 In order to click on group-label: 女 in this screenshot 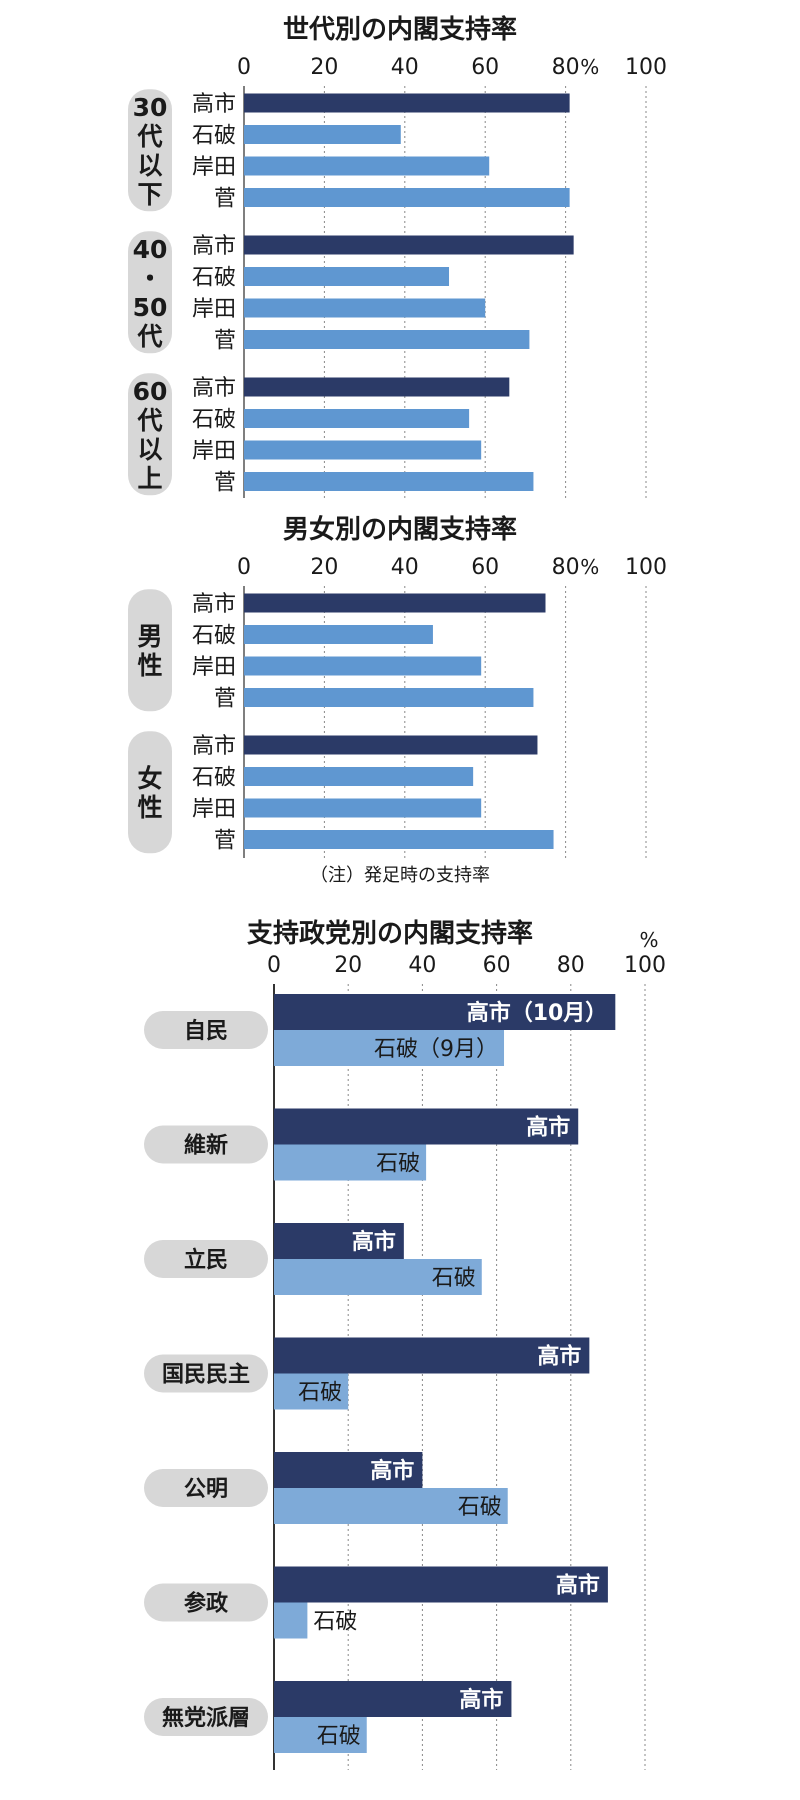, I will do `click(149, 778)`.